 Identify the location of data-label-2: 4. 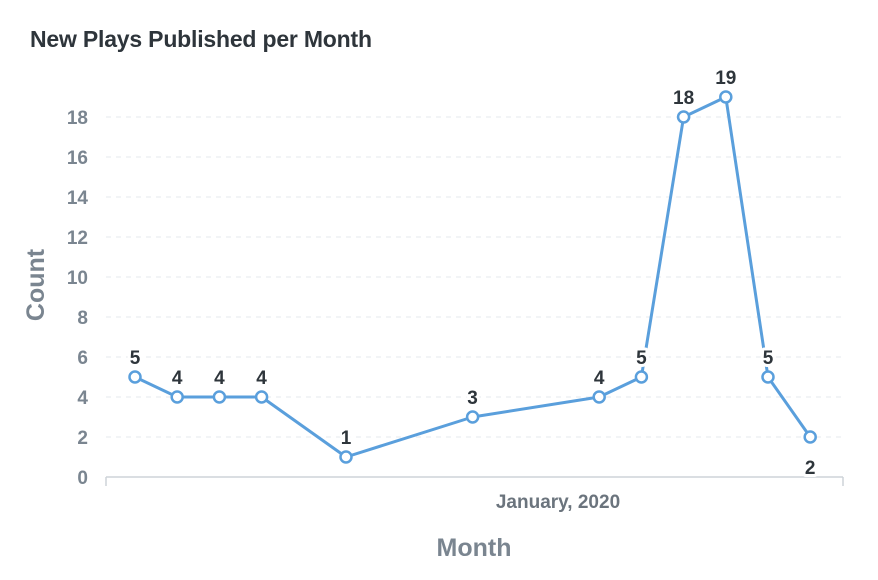
(219, 378).